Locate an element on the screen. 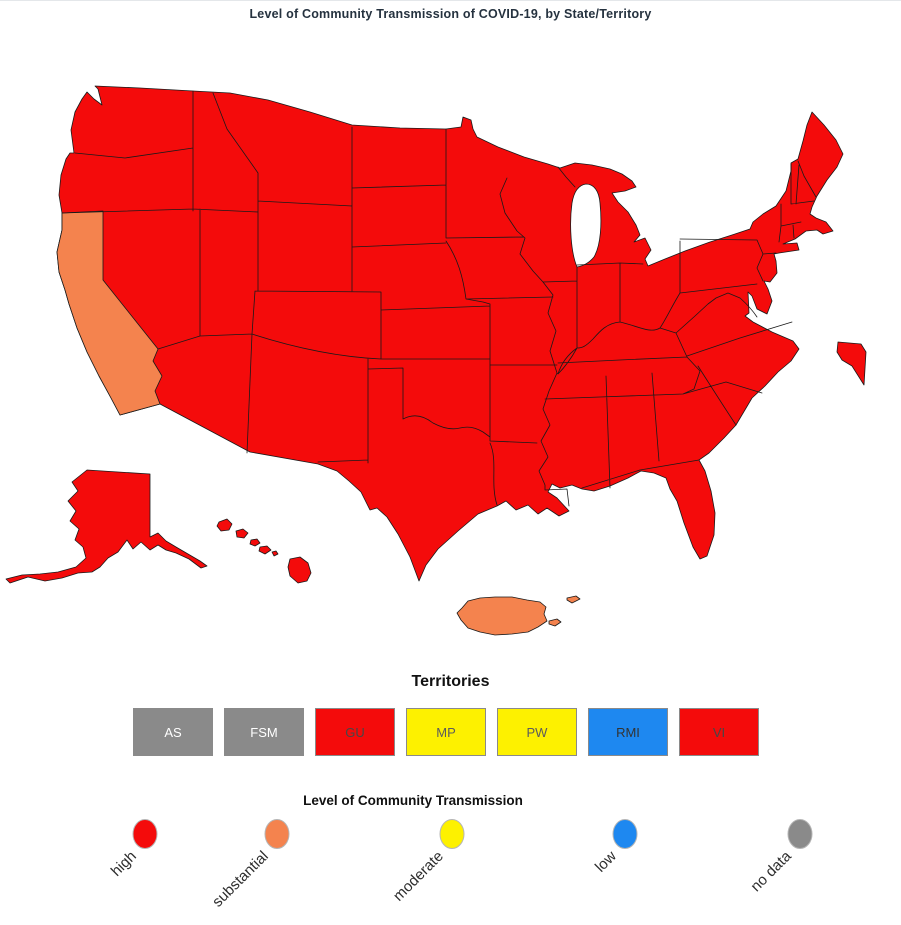  legend-label-no-data: no data is located at coordinates (771, 871).